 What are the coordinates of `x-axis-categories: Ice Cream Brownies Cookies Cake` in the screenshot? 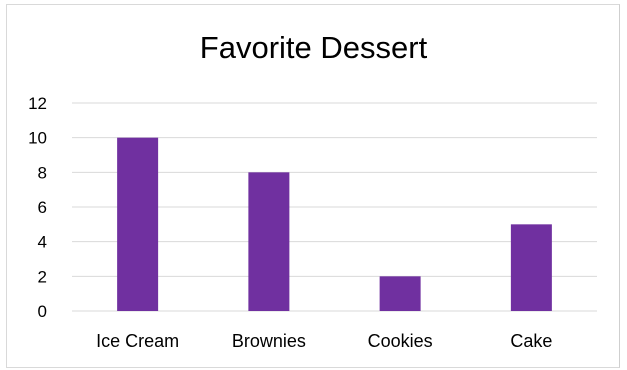 It's located at (324, 341).